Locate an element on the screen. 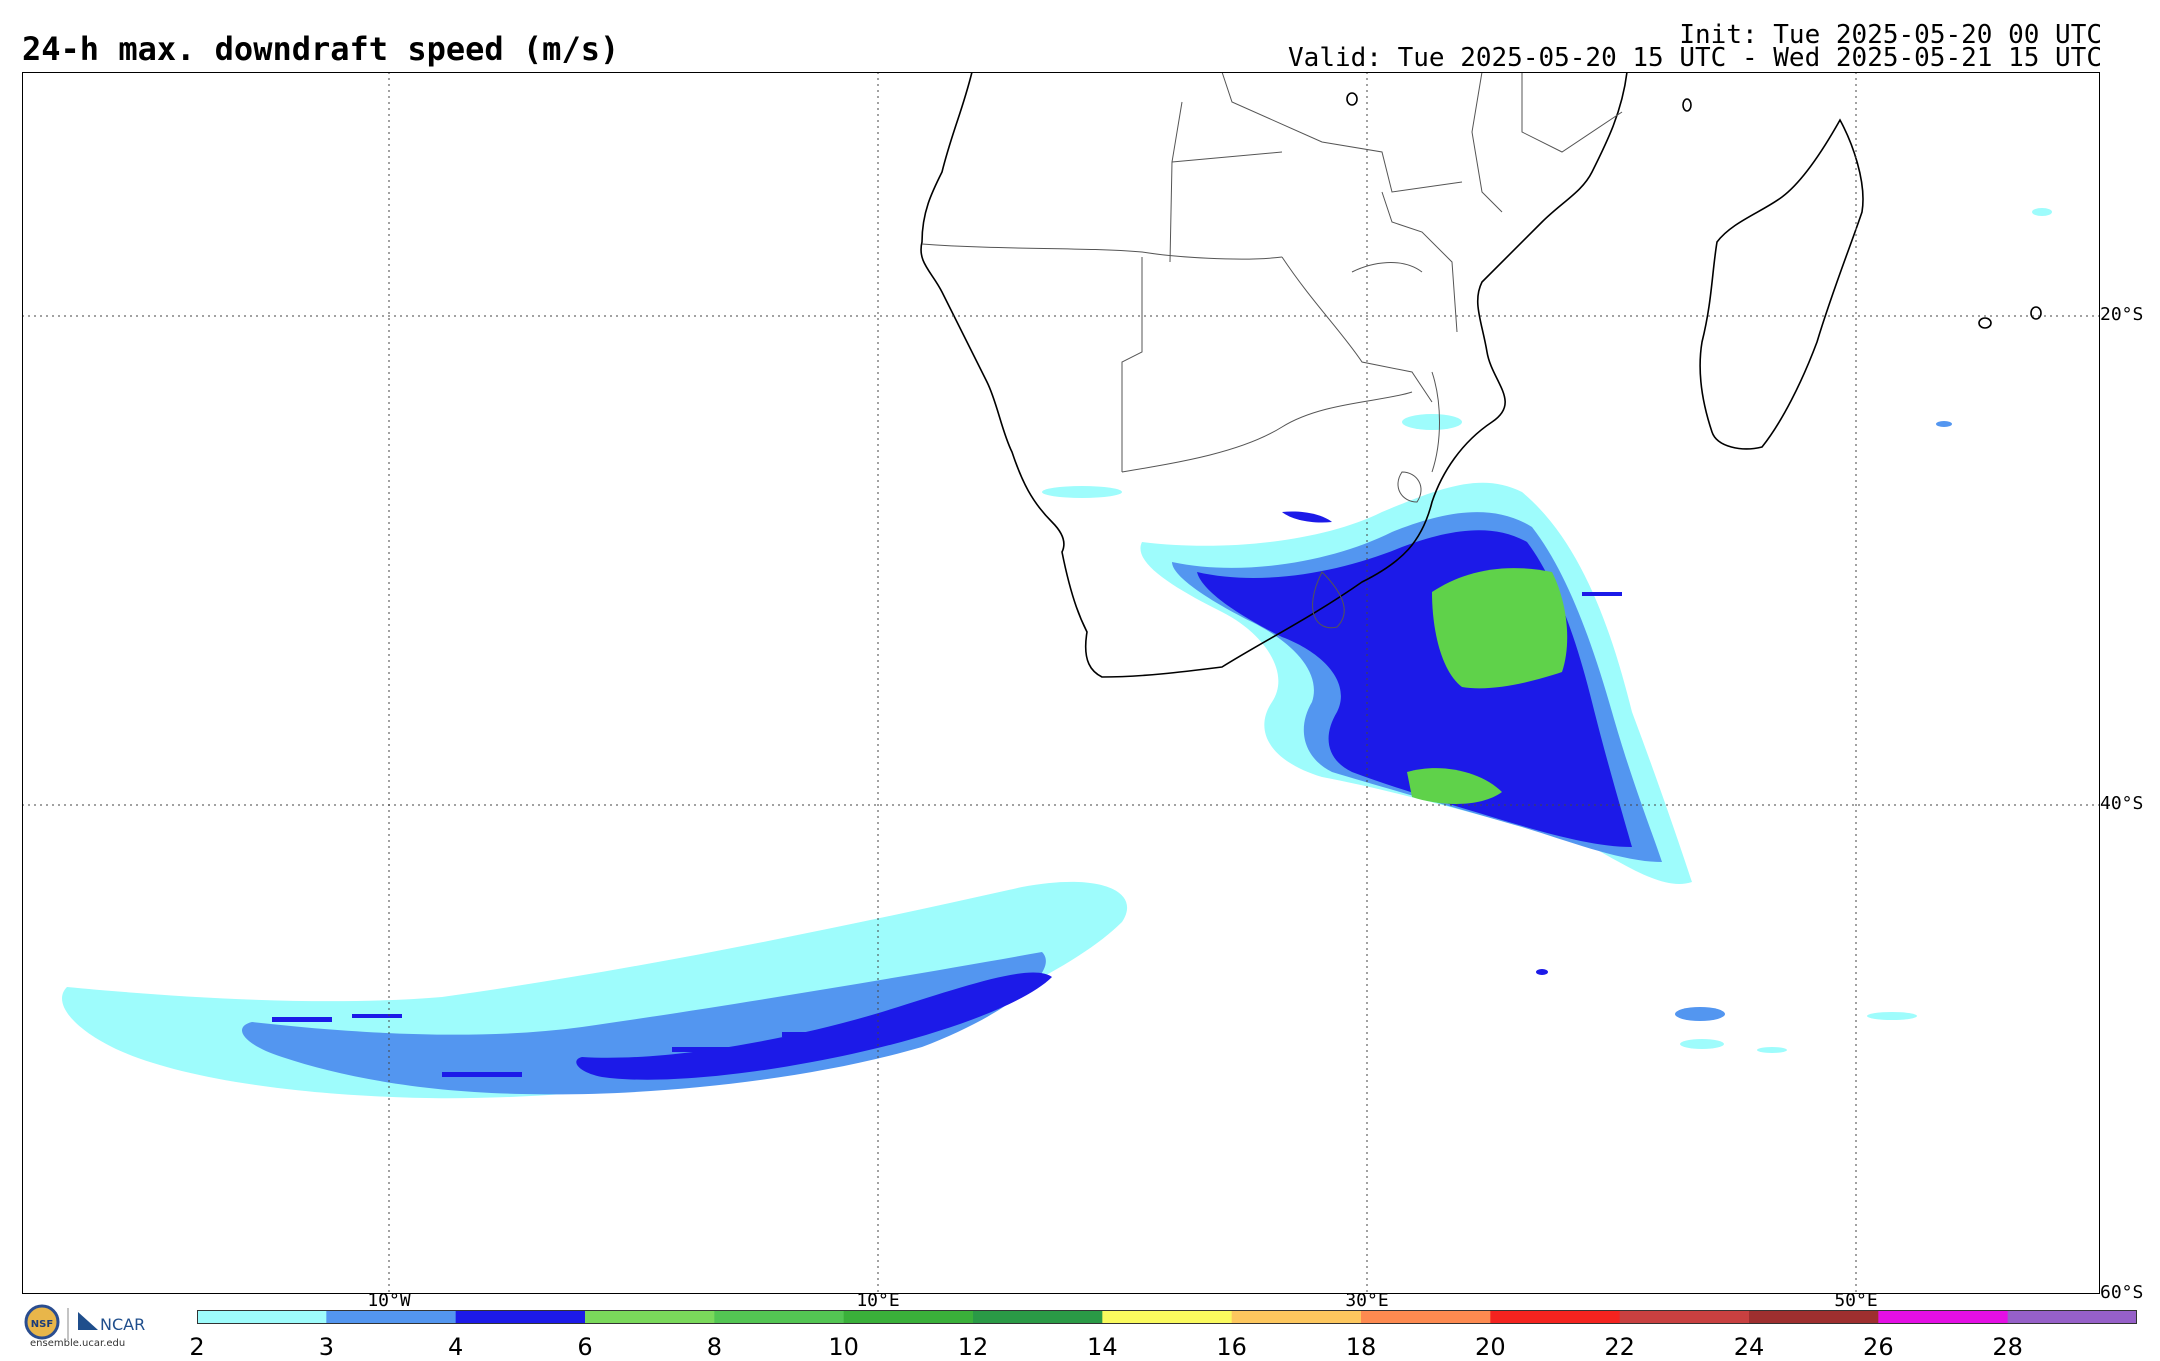 Image resolution: width=2160 pixels, height=1361 pixels. colorbar-tick-label: 12 is located at coordinates (973, 1347).